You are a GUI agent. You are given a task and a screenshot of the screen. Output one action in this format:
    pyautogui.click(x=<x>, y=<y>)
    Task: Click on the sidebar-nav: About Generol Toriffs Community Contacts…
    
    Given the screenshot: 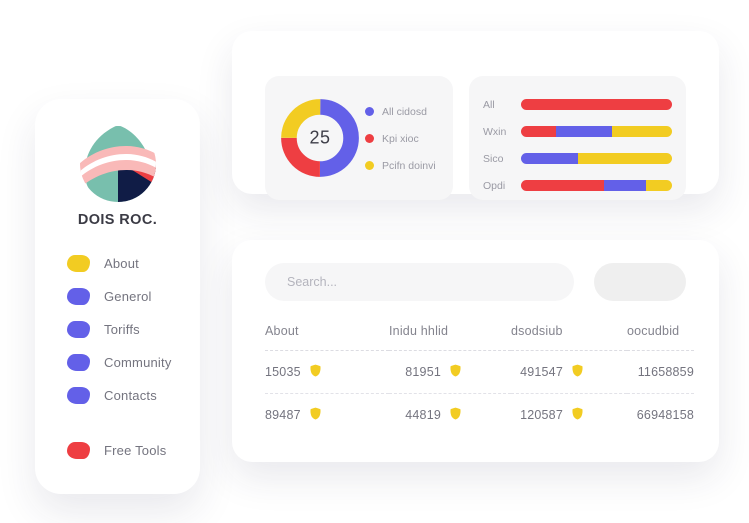 What is the action you would take?
    pyautogui.click(x=117, y=357)
    